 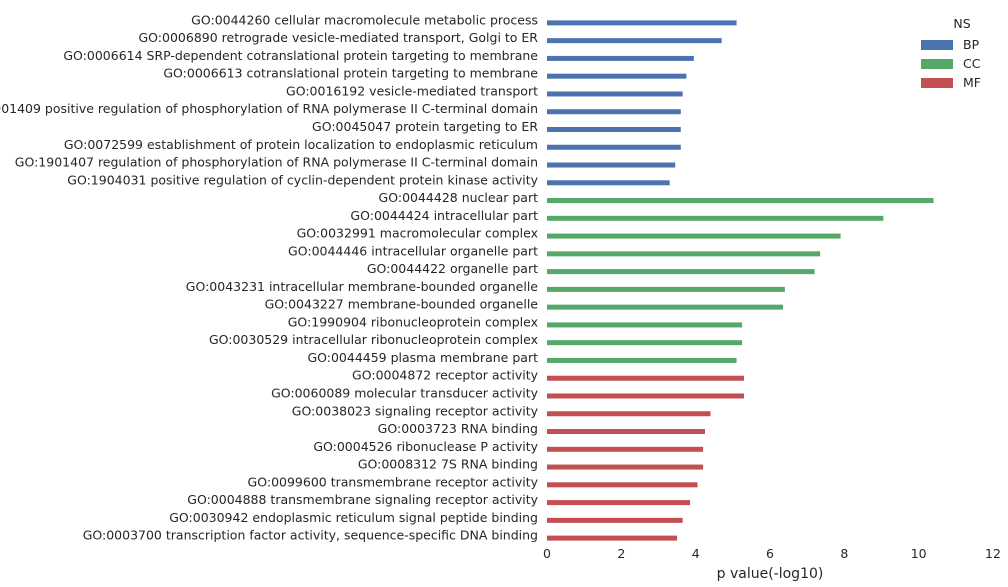 I want to click on x-tick-label-12: 12, so click(x=993, y=553).